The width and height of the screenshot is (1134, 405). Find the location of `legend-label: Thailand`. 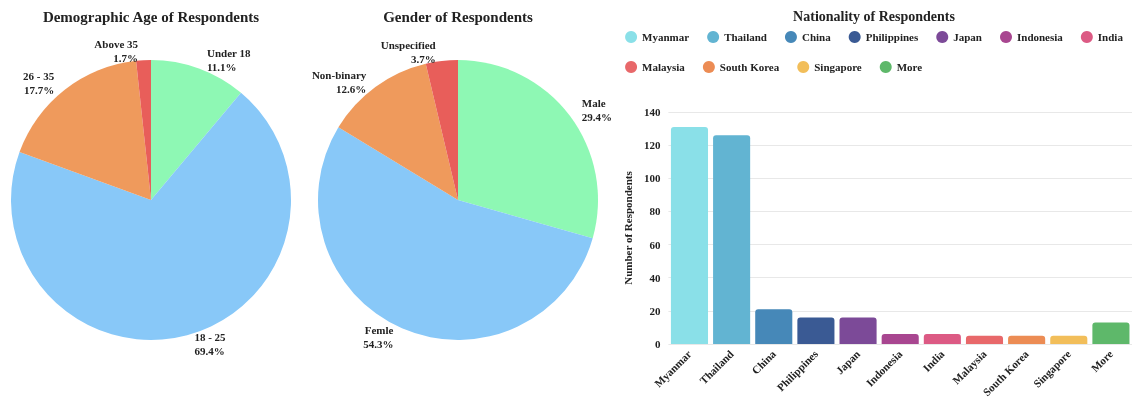

legend-label: Thailand is located at coordinates (745, 37).